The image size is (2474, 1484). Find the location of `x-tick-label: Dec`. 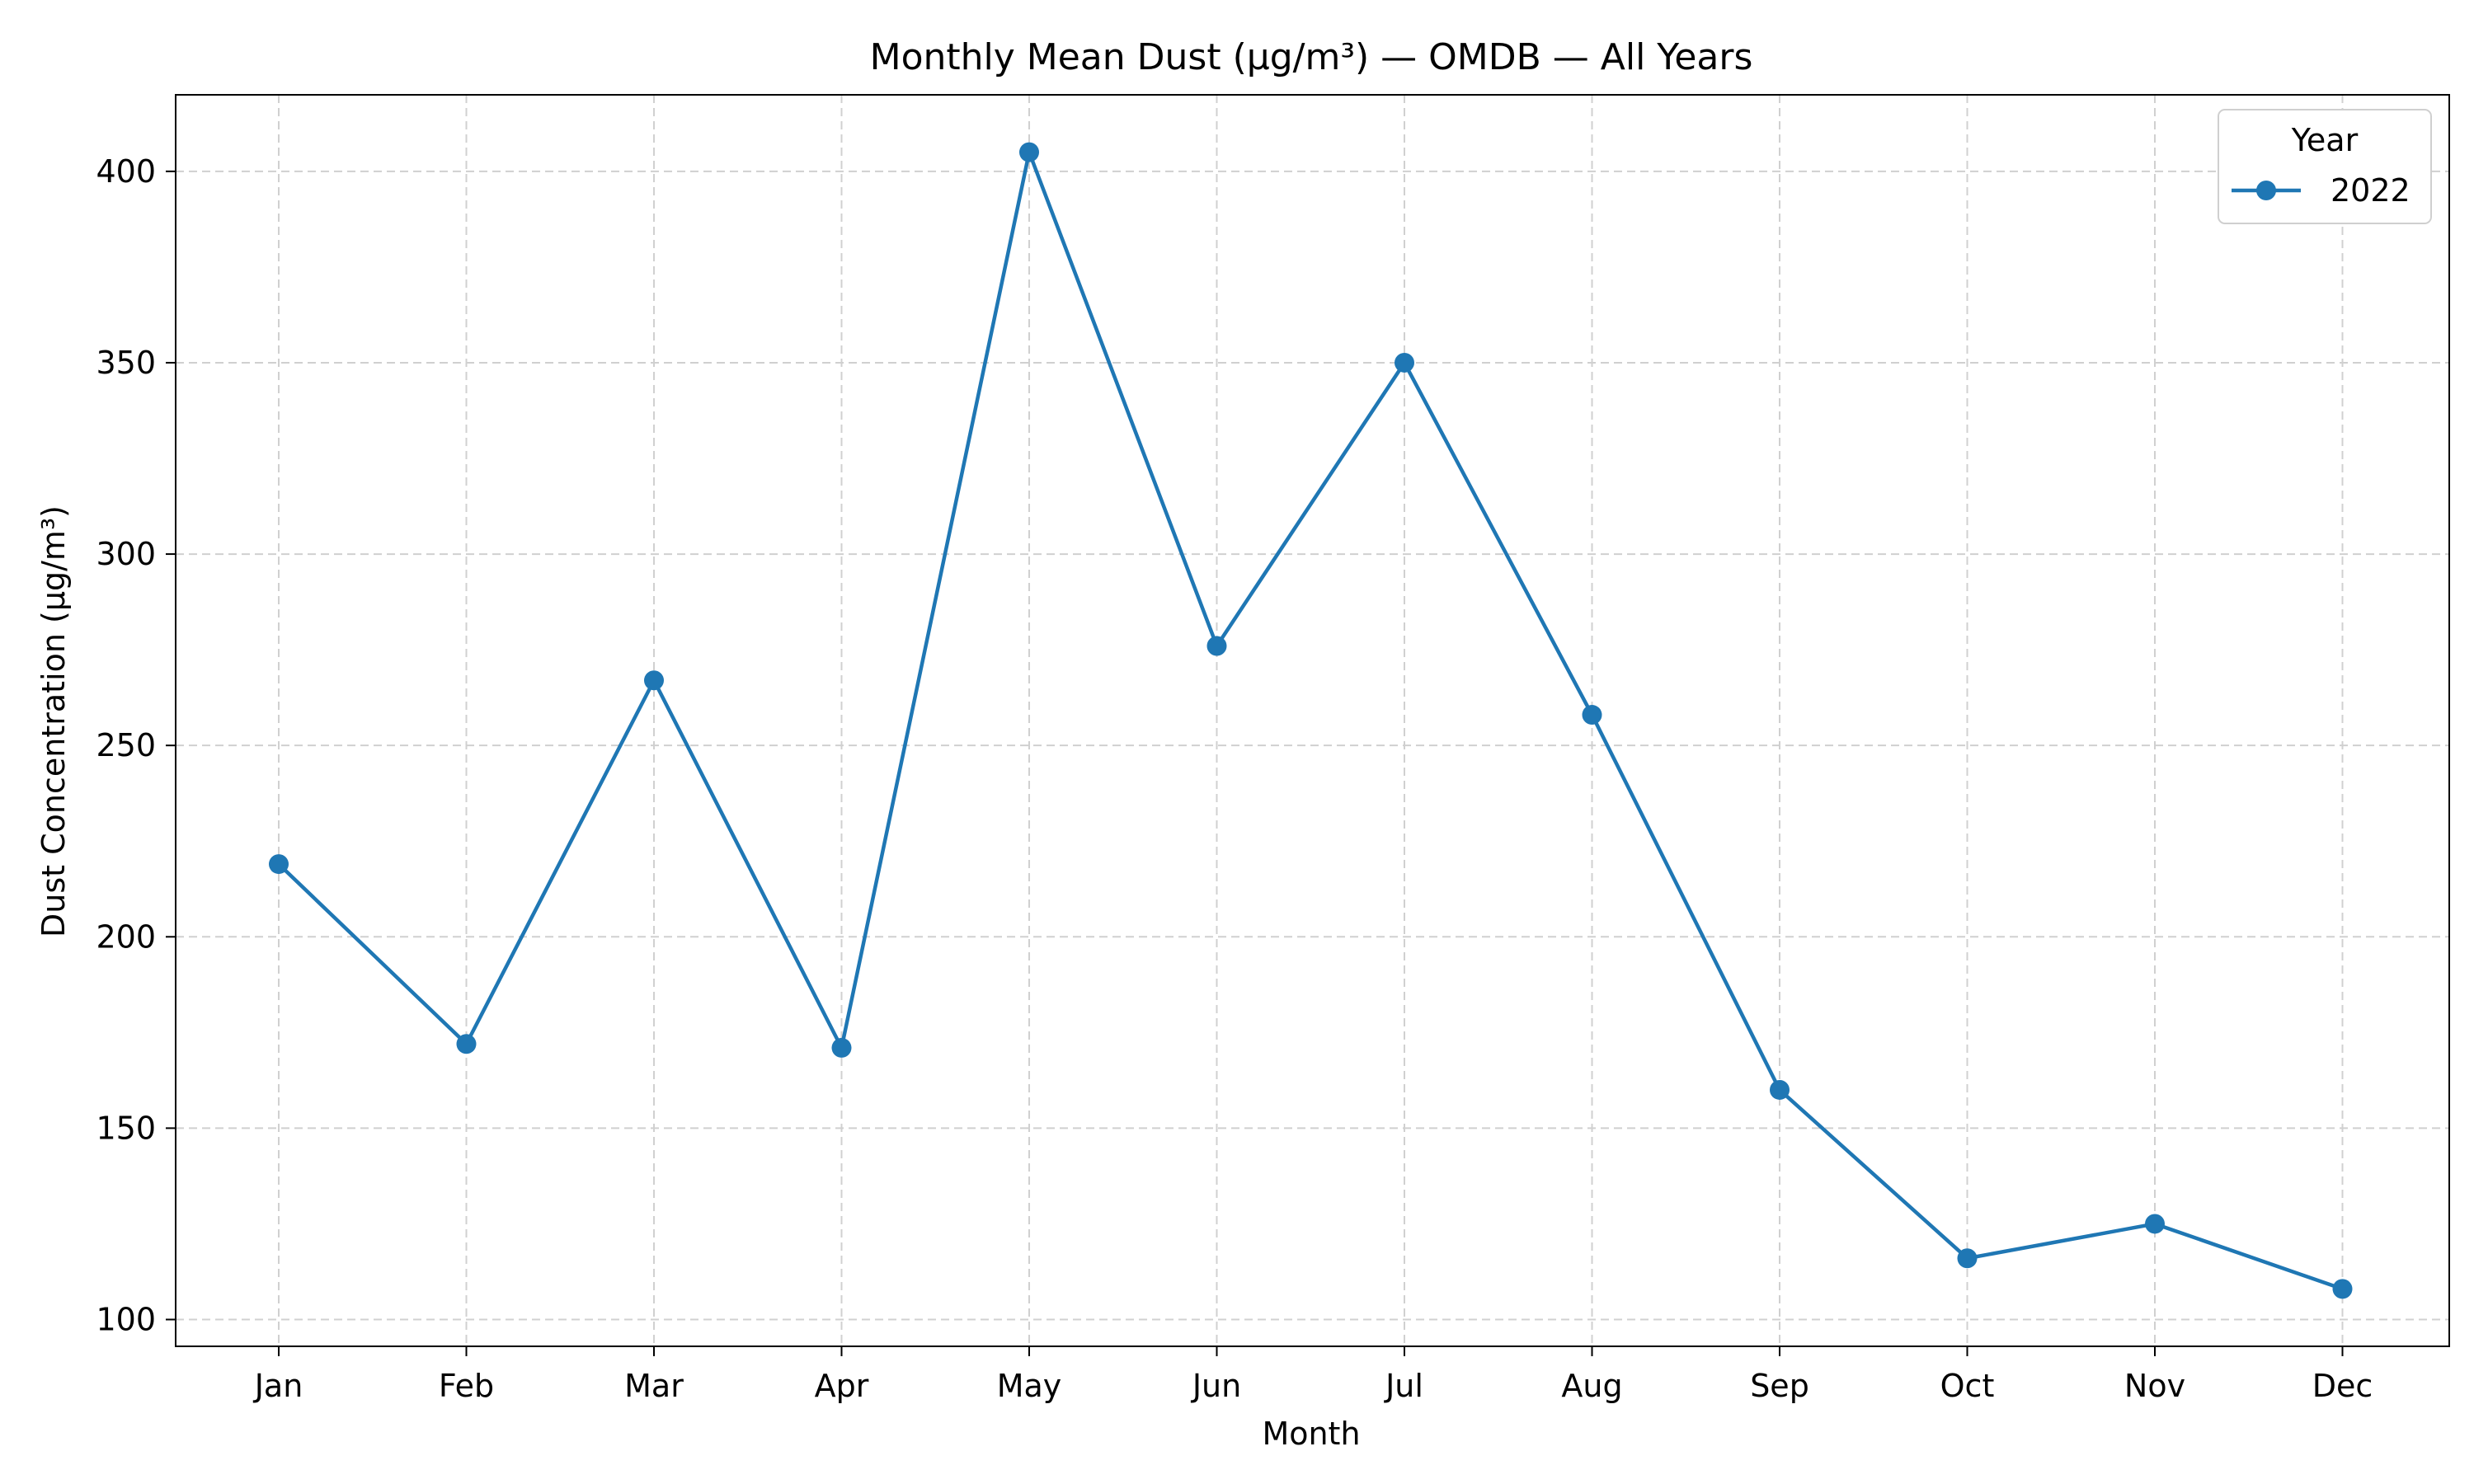

x-tick-label: Dec is located at coordinates (2342, 1386).